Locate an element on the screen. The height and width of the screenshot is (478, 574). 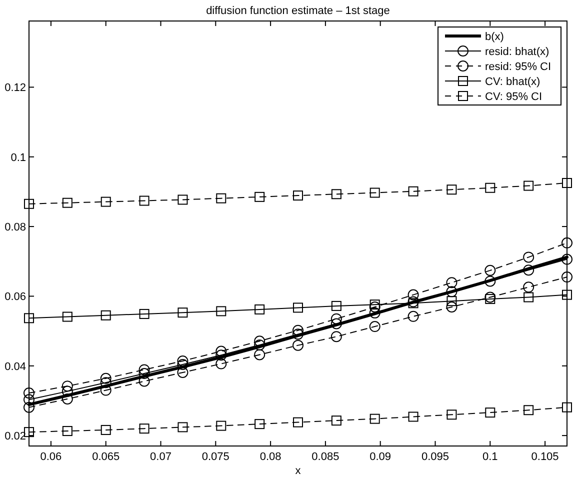
y-tick-label: 0.06 is located at coordinates (15, 297).